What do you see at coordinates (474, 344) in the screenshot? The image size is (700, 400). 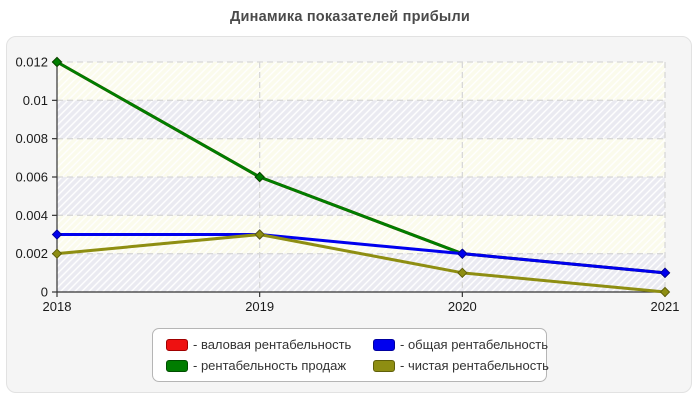 I see `legend-label: - общая рентабельность` at bounding box center [474, 344].